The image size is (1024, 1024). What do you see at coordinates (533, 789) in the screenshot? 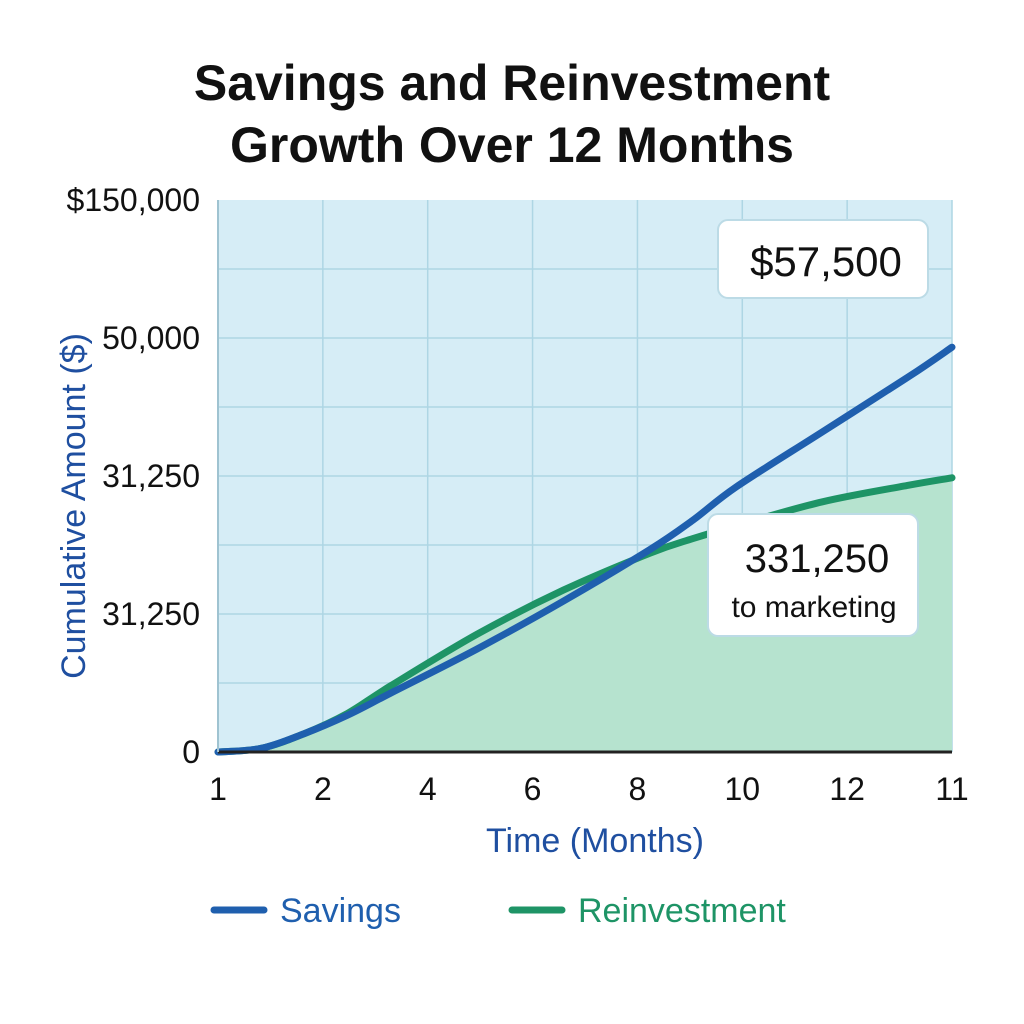
I see `x-tick-label: 6` at bounding box center [533, 789].